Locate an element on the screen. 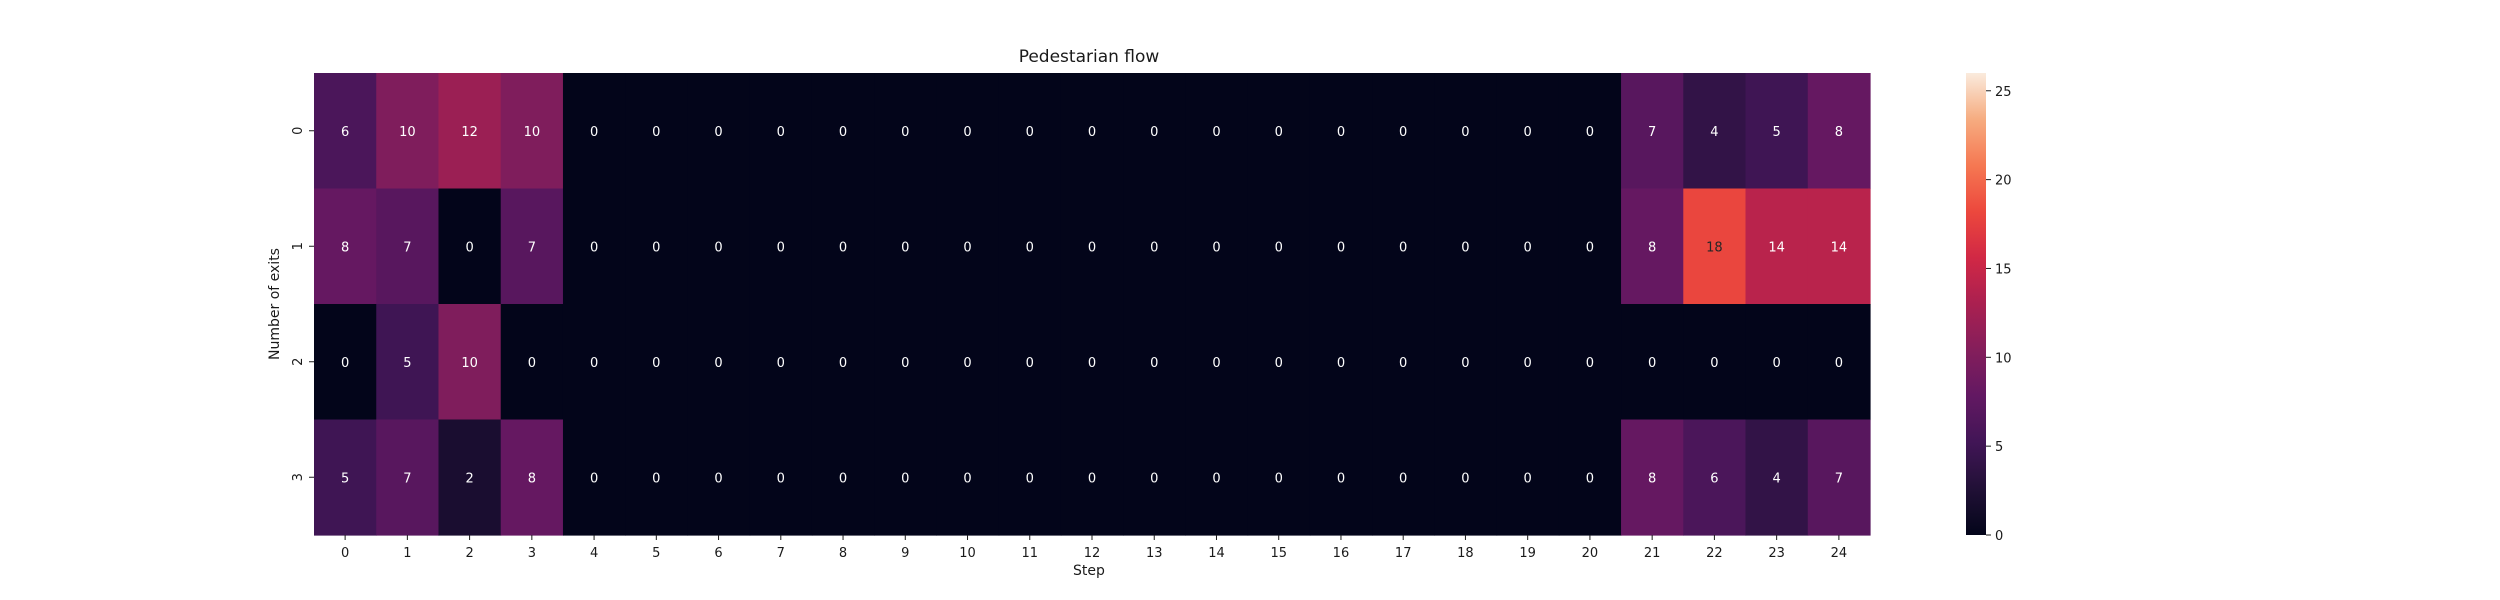 Image resolution: width=2500 pixels, height=600 pixels. y-tick-label: 1 is located at coordinates (298, 246).